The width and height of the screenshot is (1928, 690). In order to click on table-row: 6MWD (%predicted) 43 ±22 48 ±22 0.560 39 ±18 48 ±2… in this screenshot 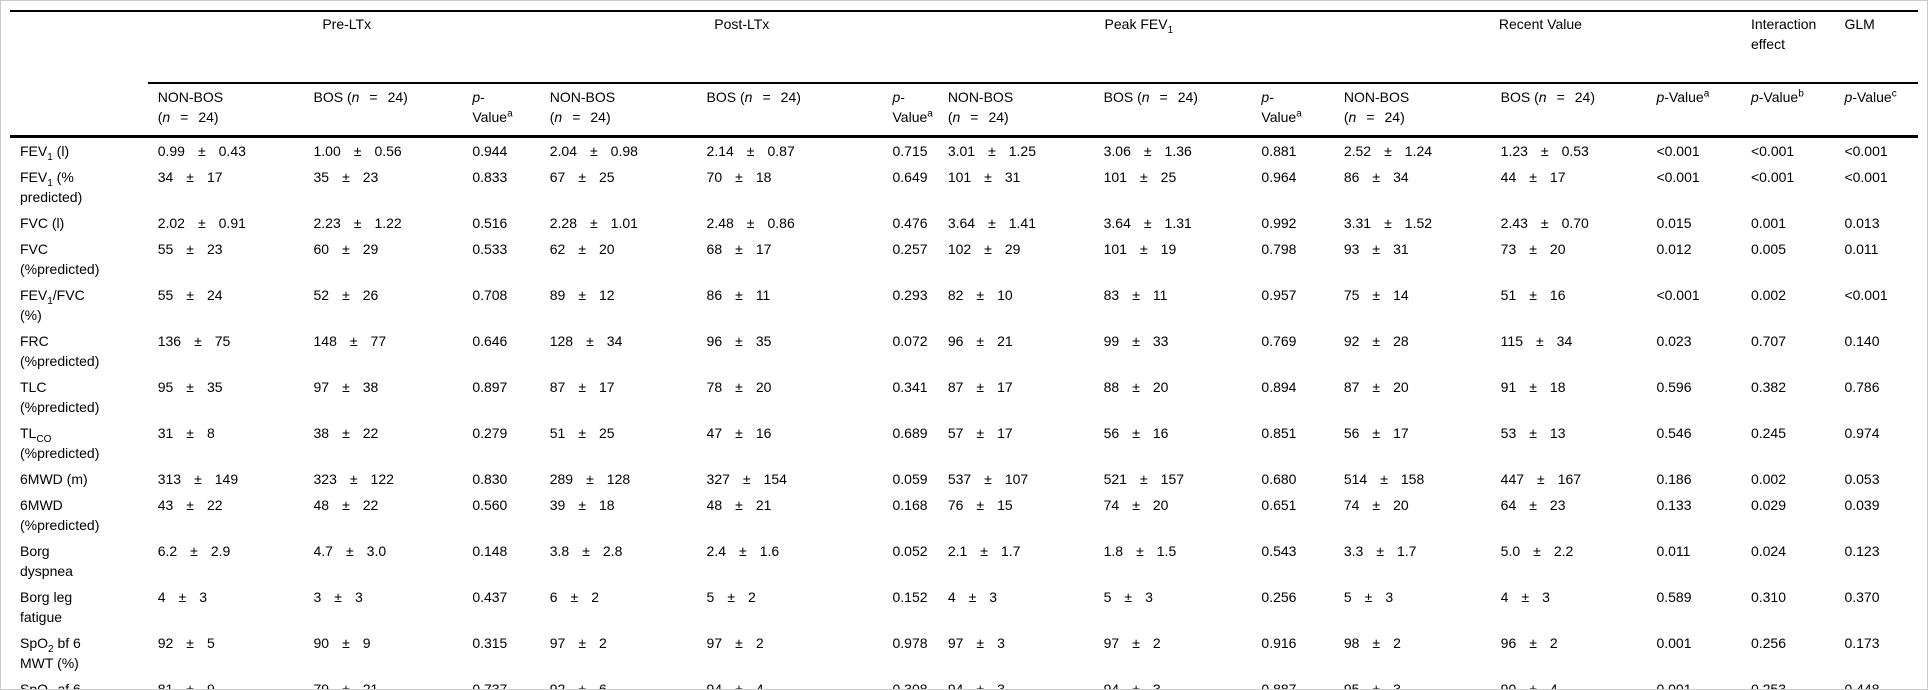, I will do `click(964, 515)`.